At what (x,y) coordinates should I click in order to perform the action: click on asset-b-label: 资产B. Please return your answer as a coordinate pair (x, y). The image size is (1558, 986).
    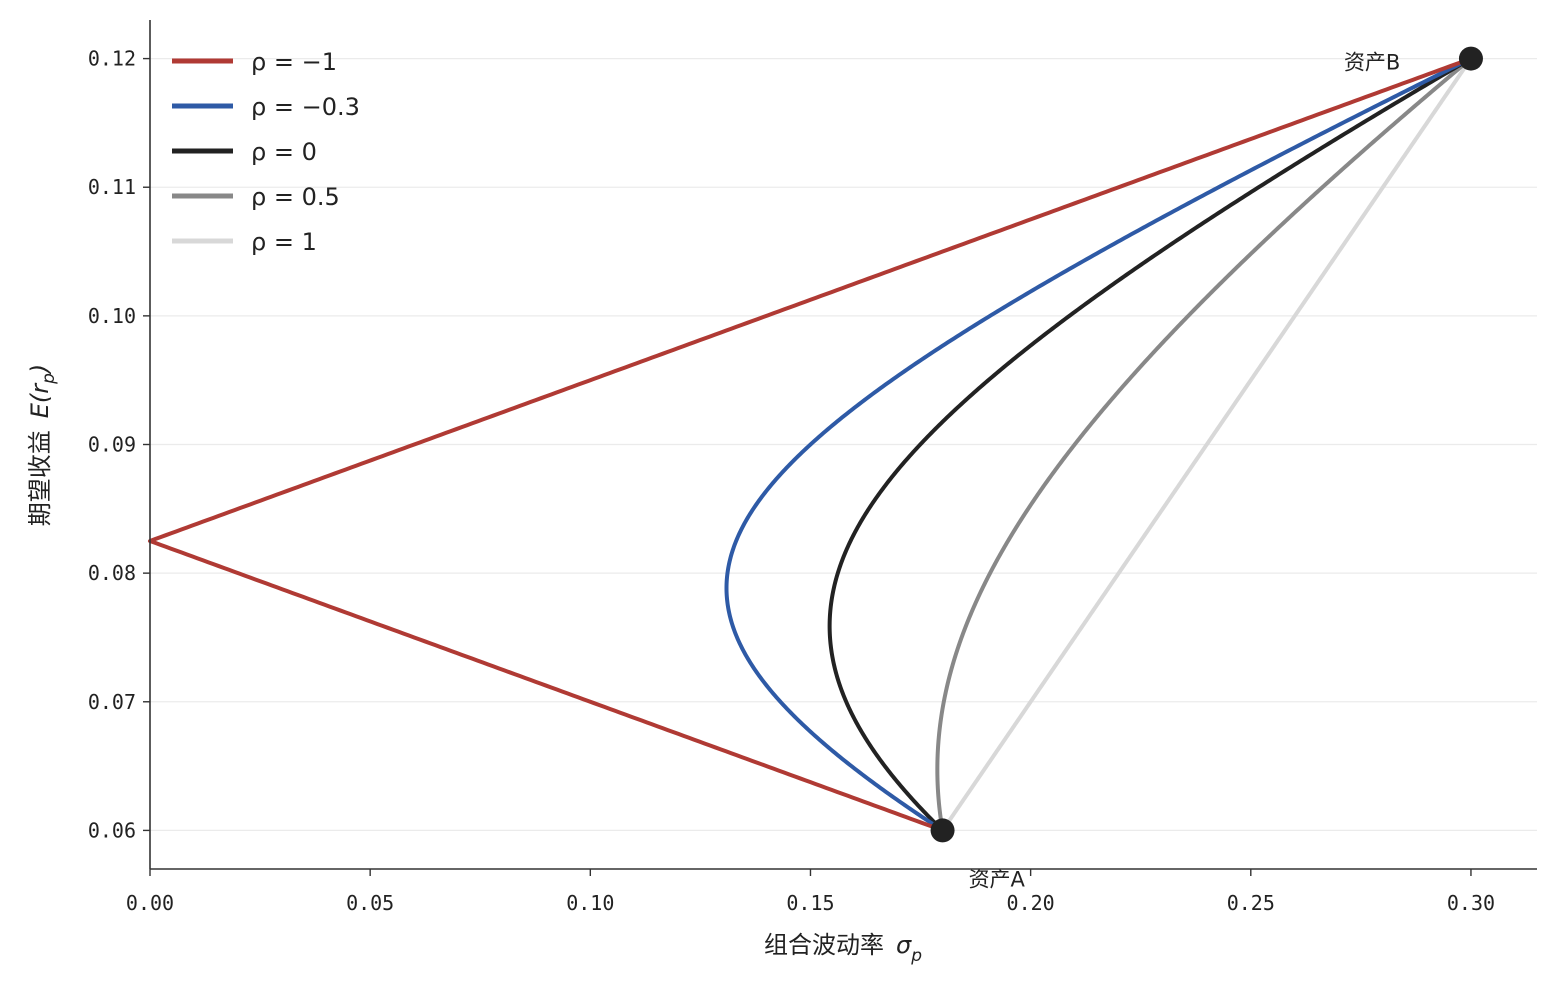
    Looking at the image, I should click on (1372, 63).